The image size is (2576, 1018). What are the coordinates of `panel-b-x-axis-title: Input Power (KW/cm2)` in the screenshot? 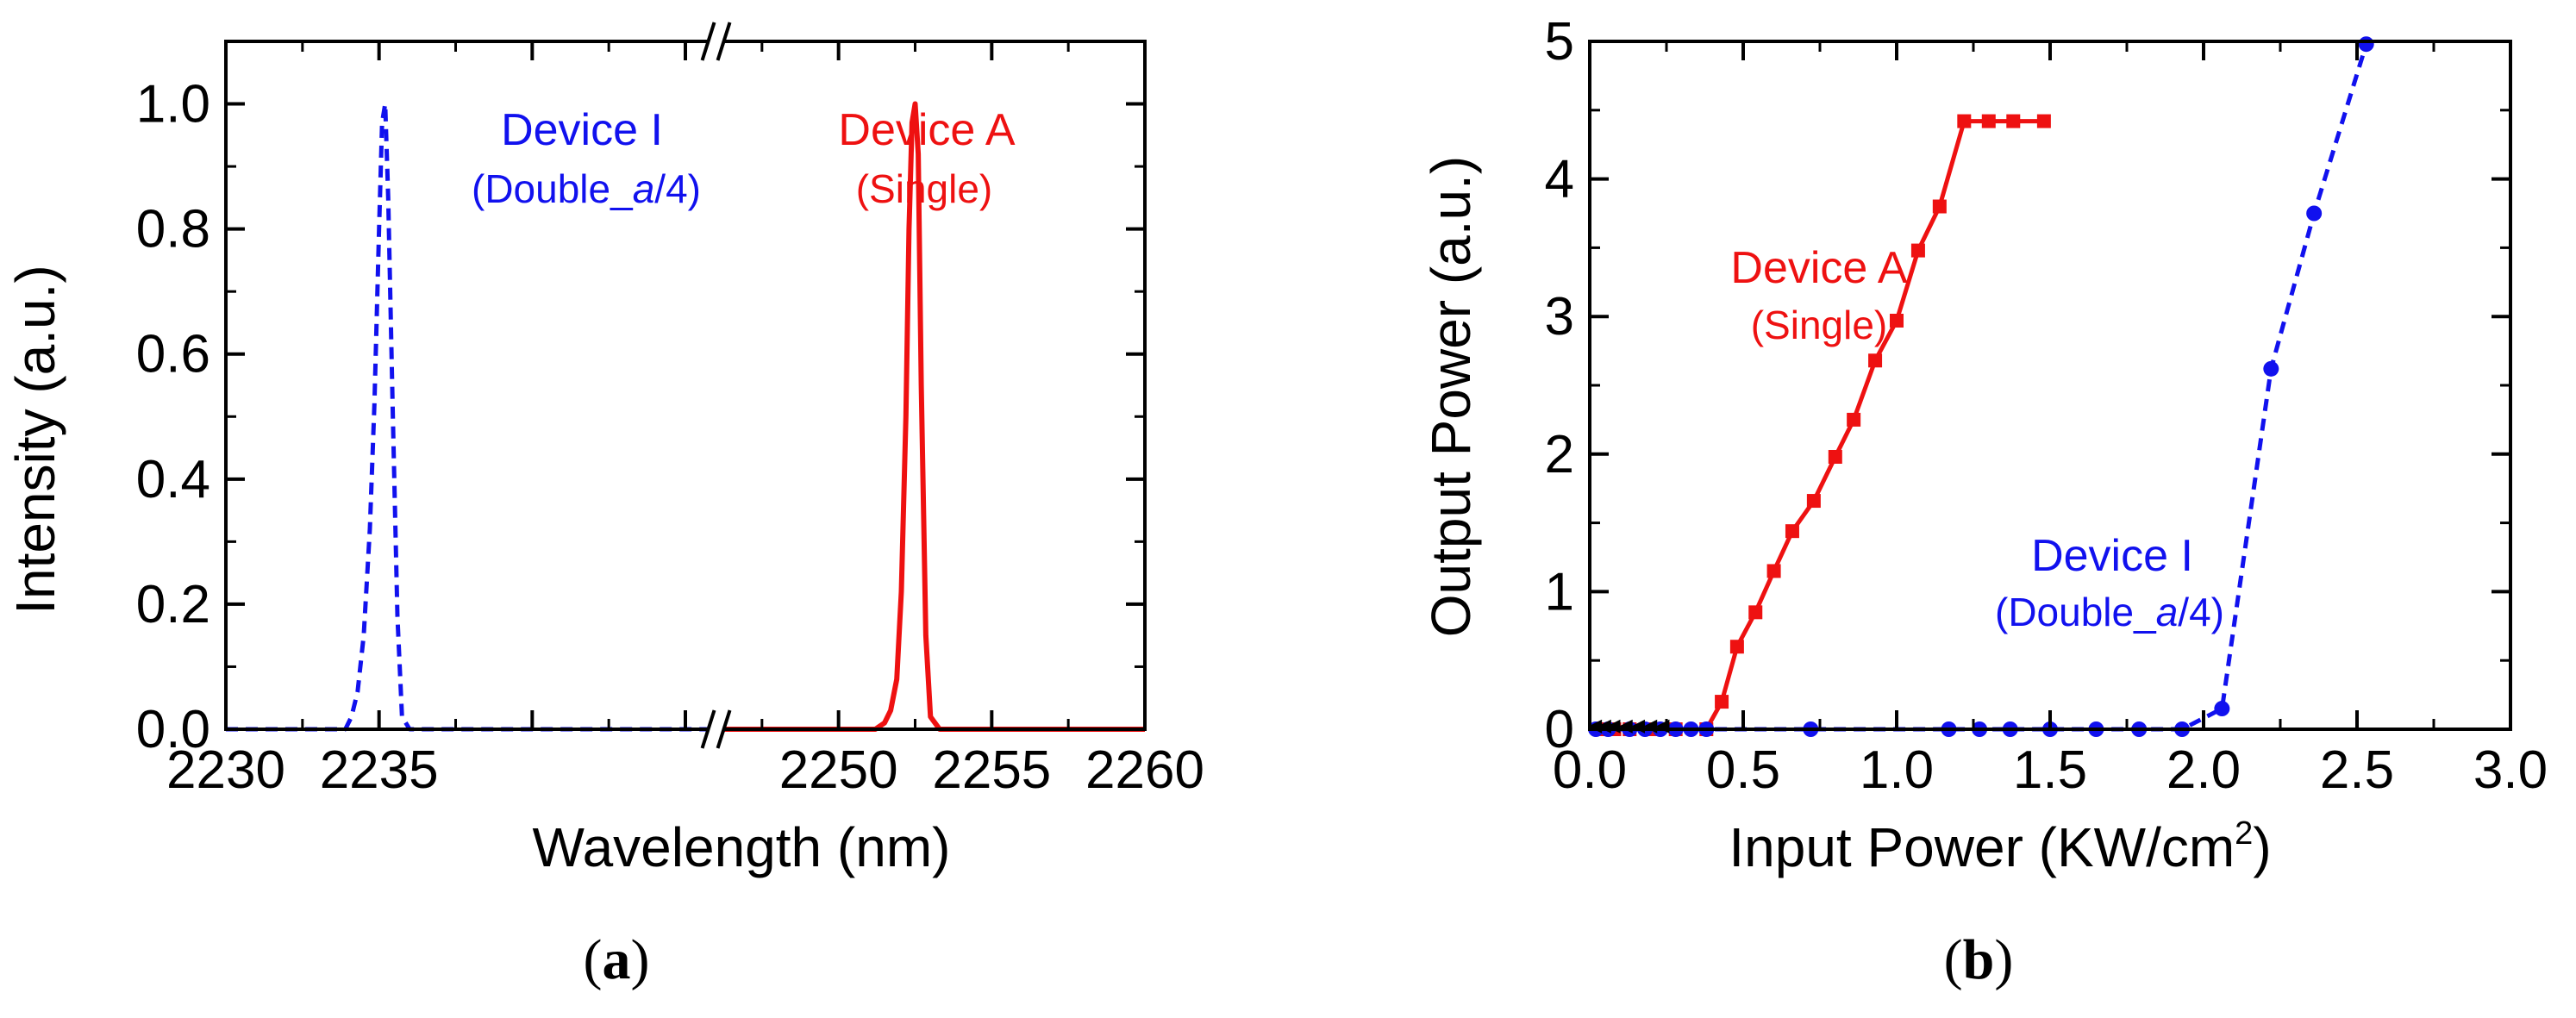 It's located at (2000, 846).